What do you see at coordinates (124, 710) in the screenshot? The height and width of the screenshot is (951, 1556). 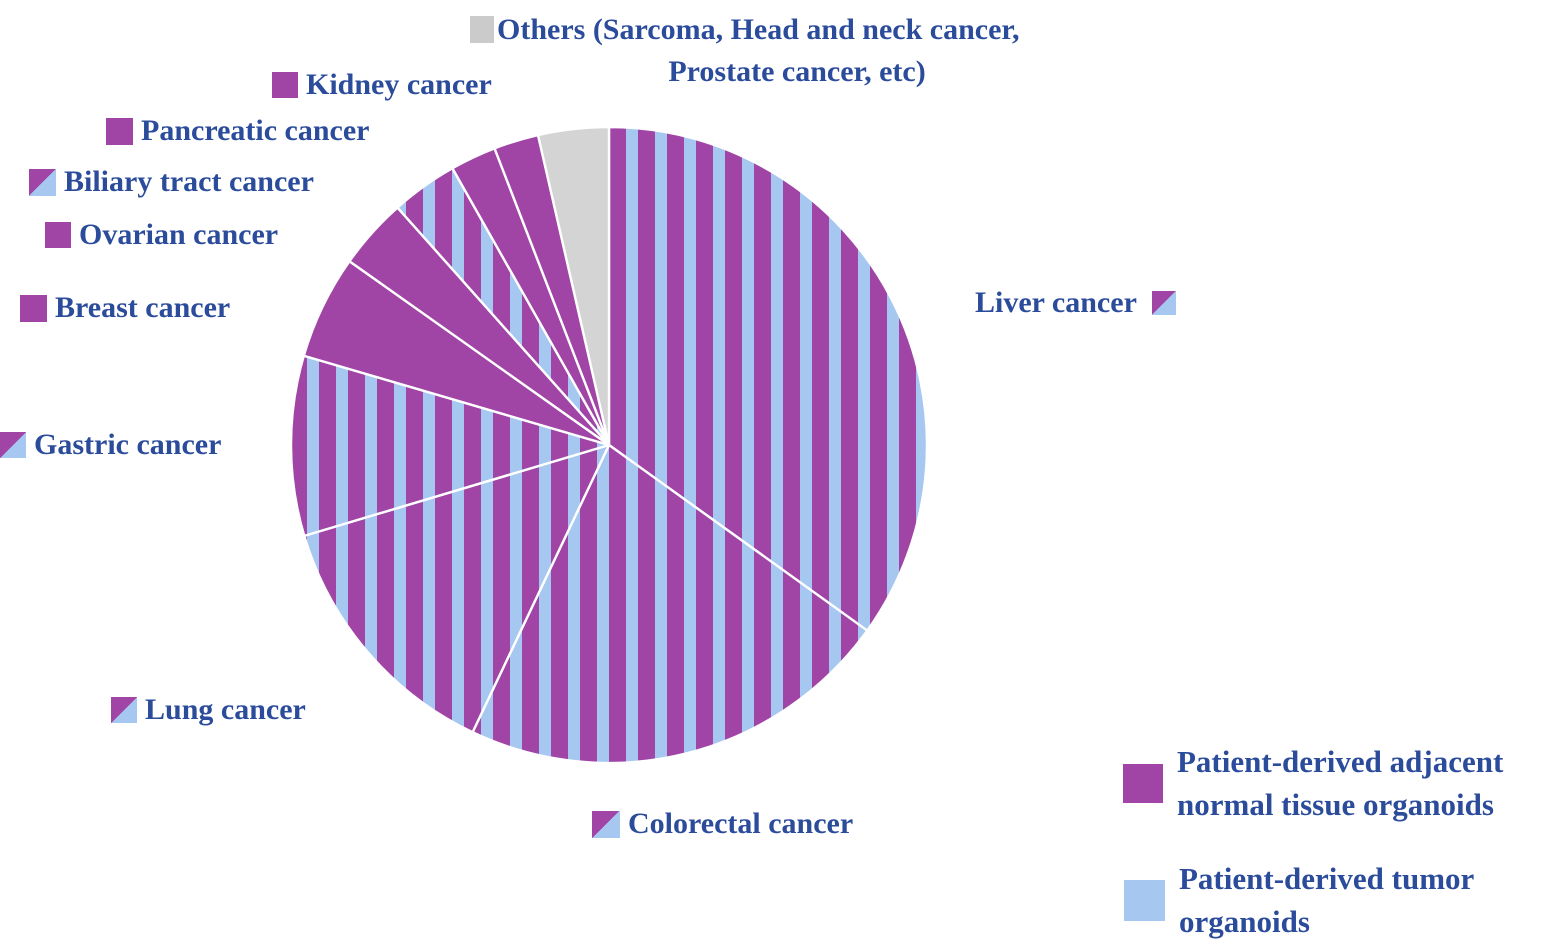 I see `lung-swatch-icon` at bounding box center [124, 710].